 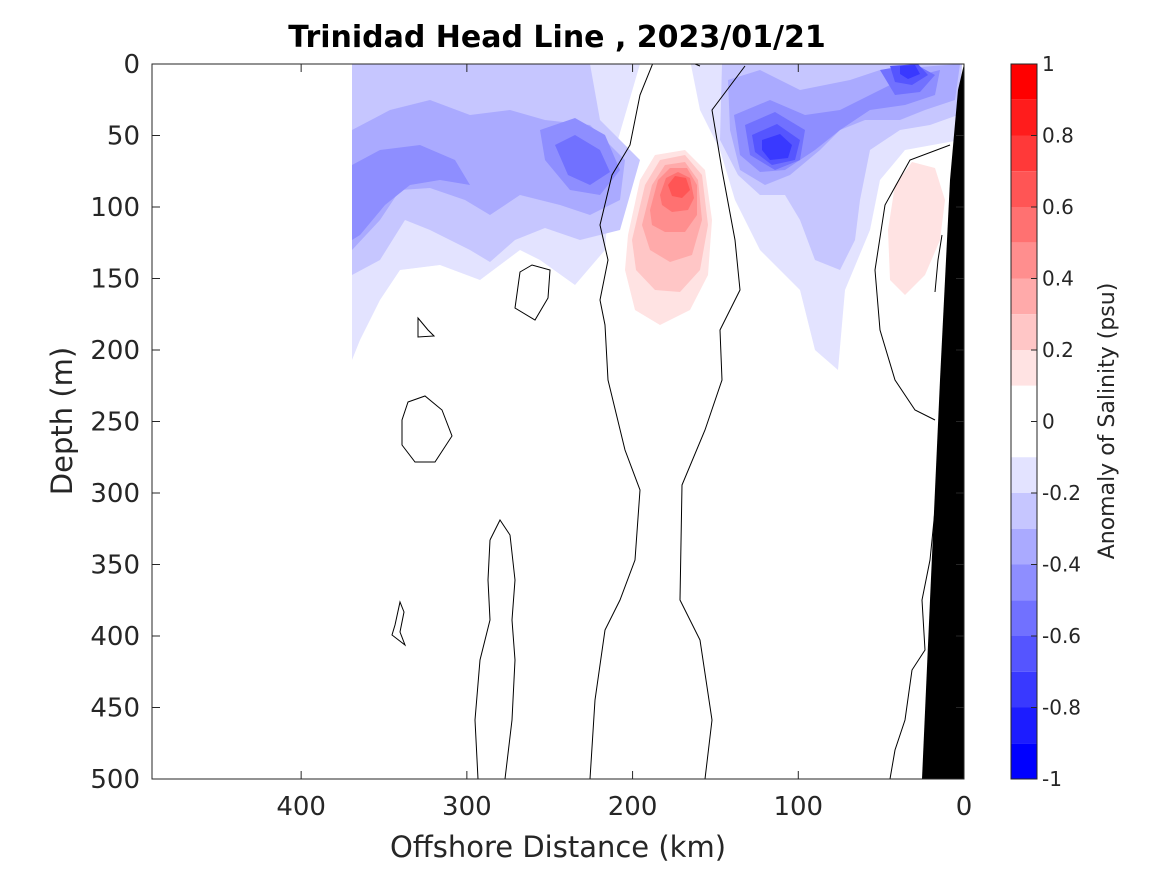 I want to click on x-tick-label-4: 0, so click(x=964, y=807).